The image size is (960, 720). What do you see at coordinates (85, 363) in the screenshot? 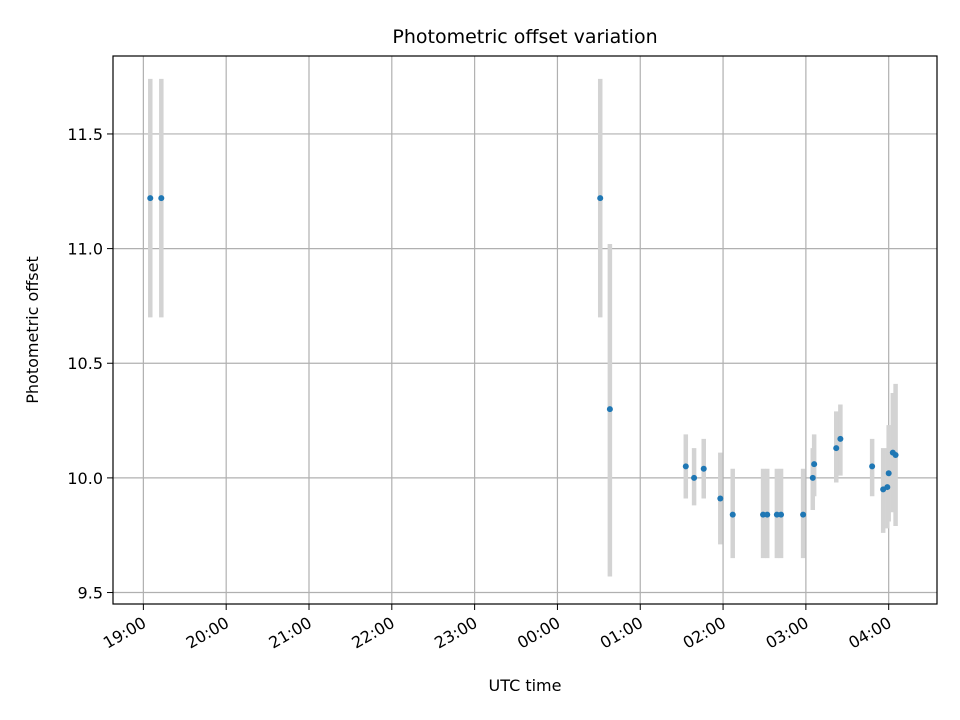
I see `y-tick-label: 10.5` at bounding box center [85, 363].